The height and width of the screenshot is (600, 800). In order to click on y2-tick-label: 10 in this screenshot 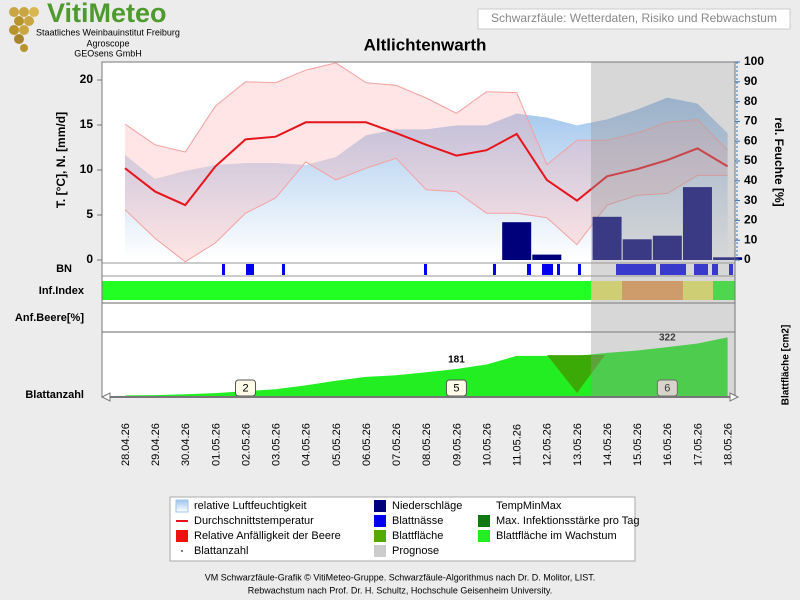, I will do `click(751, 239)`.